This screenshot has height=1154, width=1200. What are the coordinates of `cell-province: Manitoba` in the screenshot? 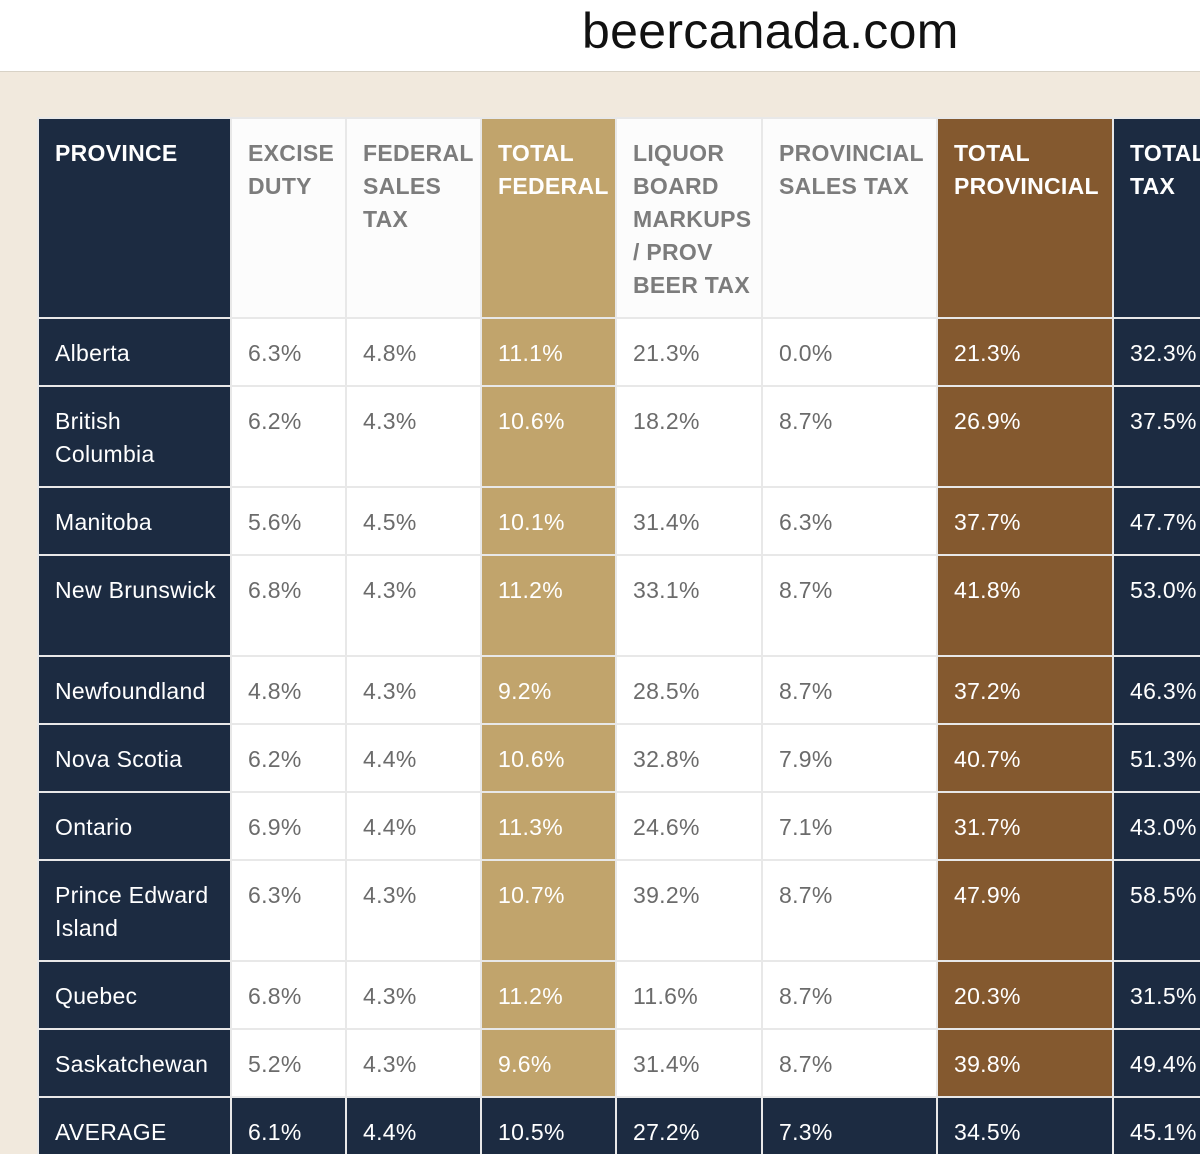 It's located at (134, 521).